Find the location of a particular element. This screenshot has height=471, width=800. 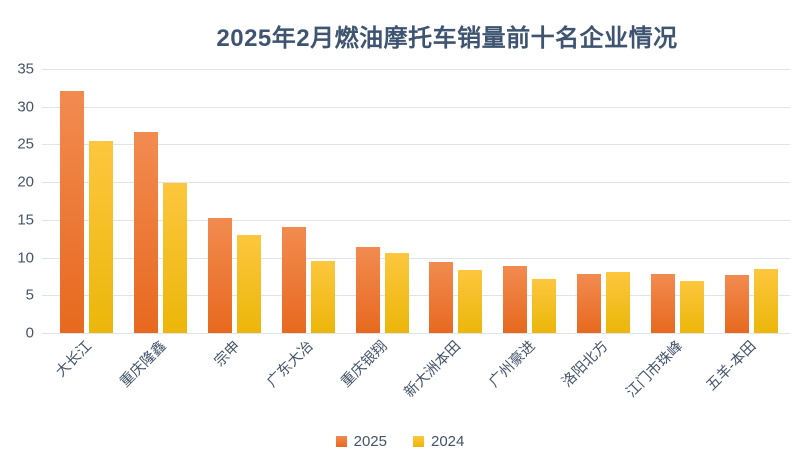

x-category-label: 江门市珠峰 is located at coordinates (654, 369).